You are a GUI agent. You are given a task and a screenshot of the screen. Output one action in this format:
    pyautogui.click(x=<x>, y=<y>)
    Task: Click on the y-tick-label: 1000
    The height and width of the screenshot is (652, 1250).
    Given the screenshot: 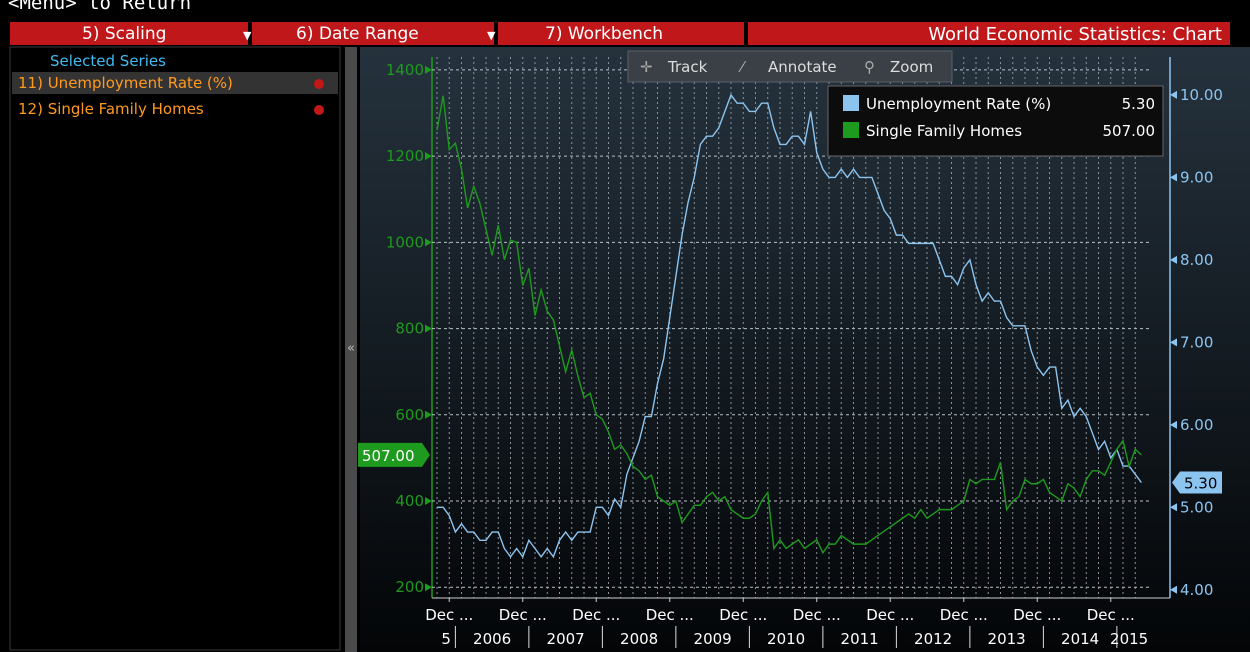 What is the action you would take?
    pyautogui.click(x=405, y=242)
    